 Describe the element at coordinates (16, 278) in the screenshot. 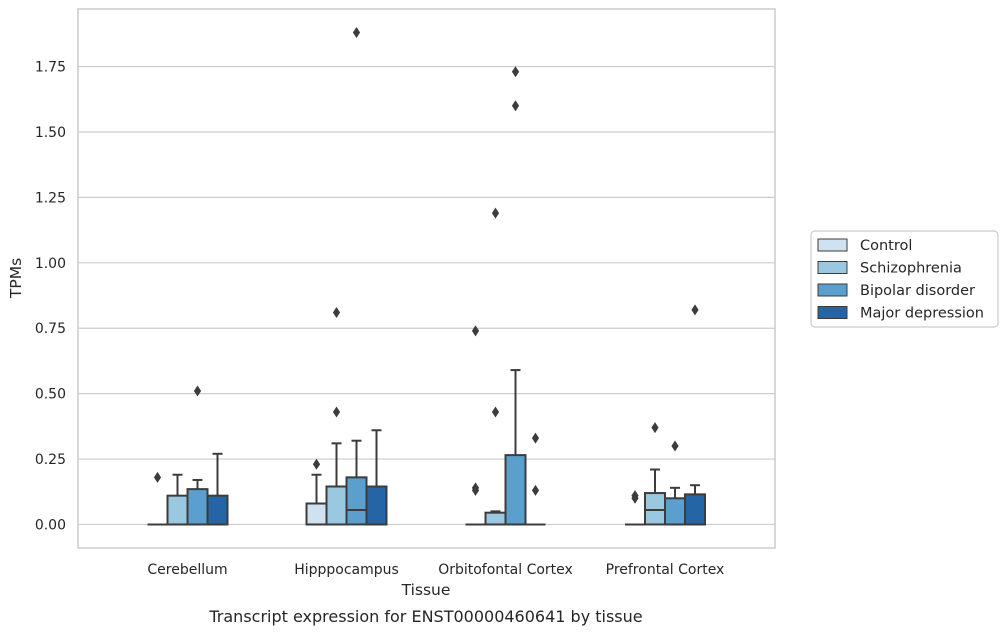

I see `y-axis-label: TPMs` at that location.